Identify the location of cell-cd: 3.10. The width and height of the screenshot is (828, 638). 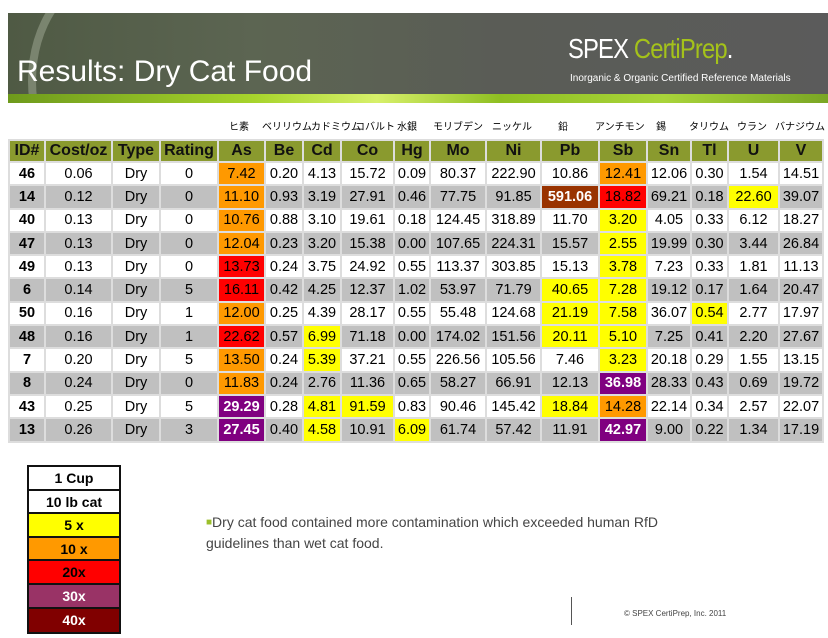
(322, 220).